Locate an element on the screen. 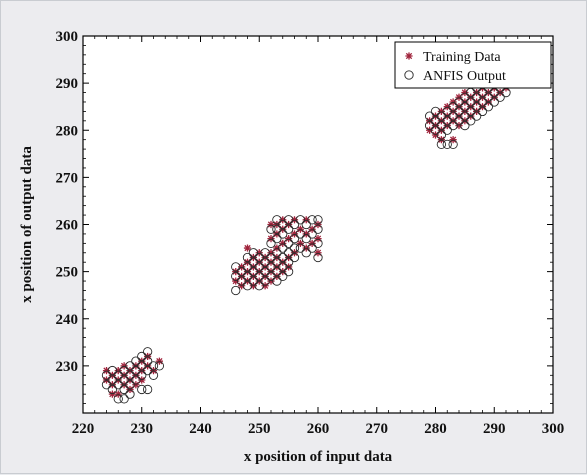 The image size is (587, 475). x-axis-label: x position of input data is located at coordinates (318, 457).